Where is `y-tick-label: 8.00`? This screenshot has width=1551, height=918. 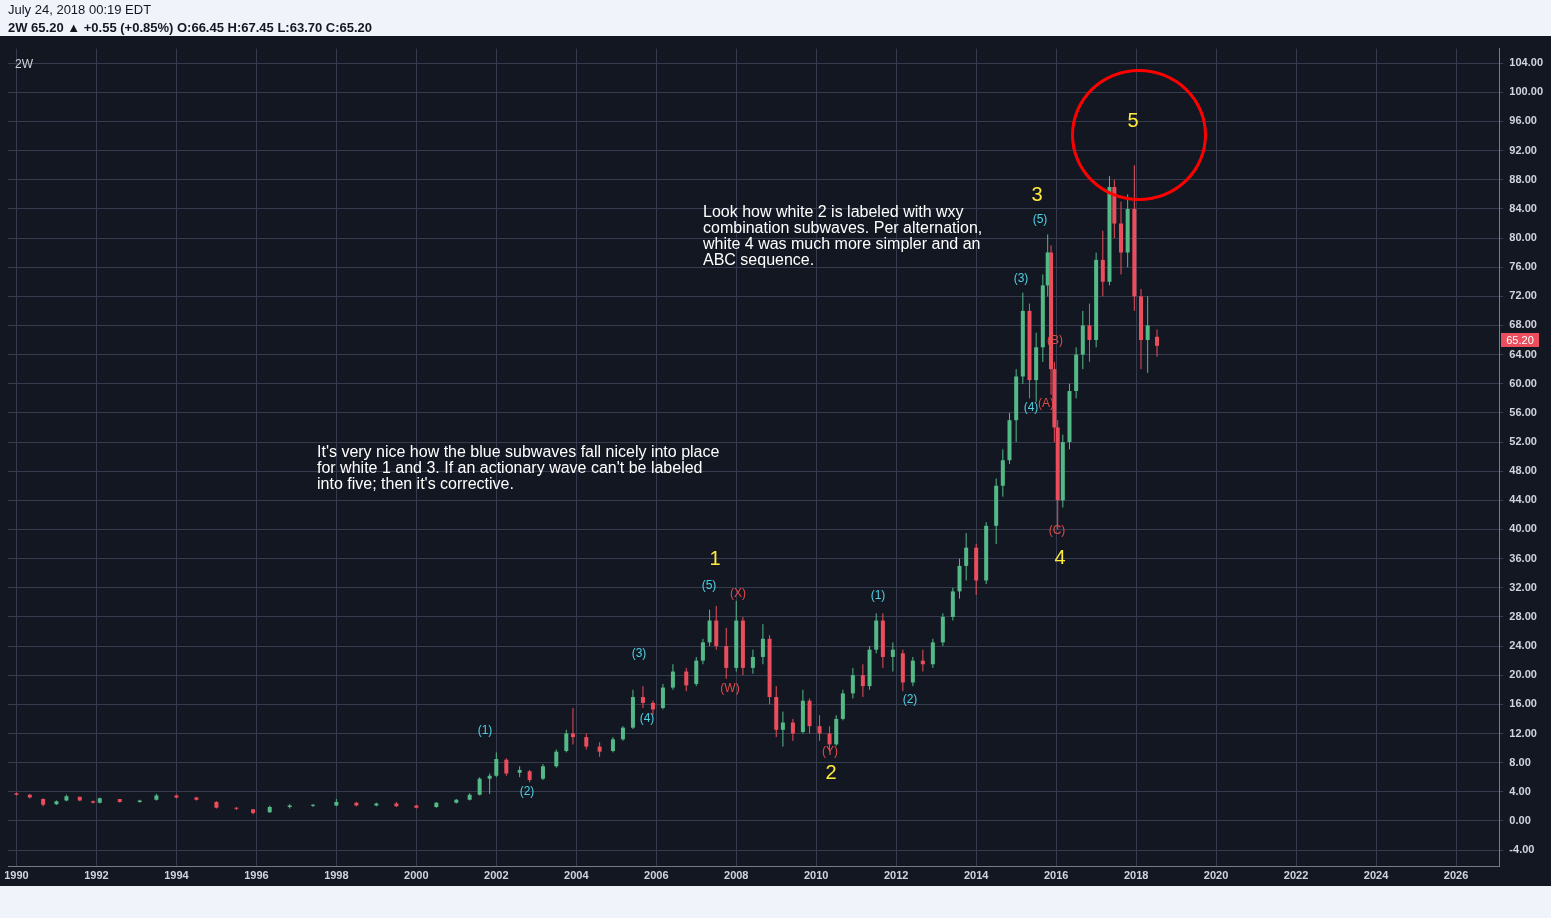 y-tick-label: 8.00 is located at coordinates (1520, 761).